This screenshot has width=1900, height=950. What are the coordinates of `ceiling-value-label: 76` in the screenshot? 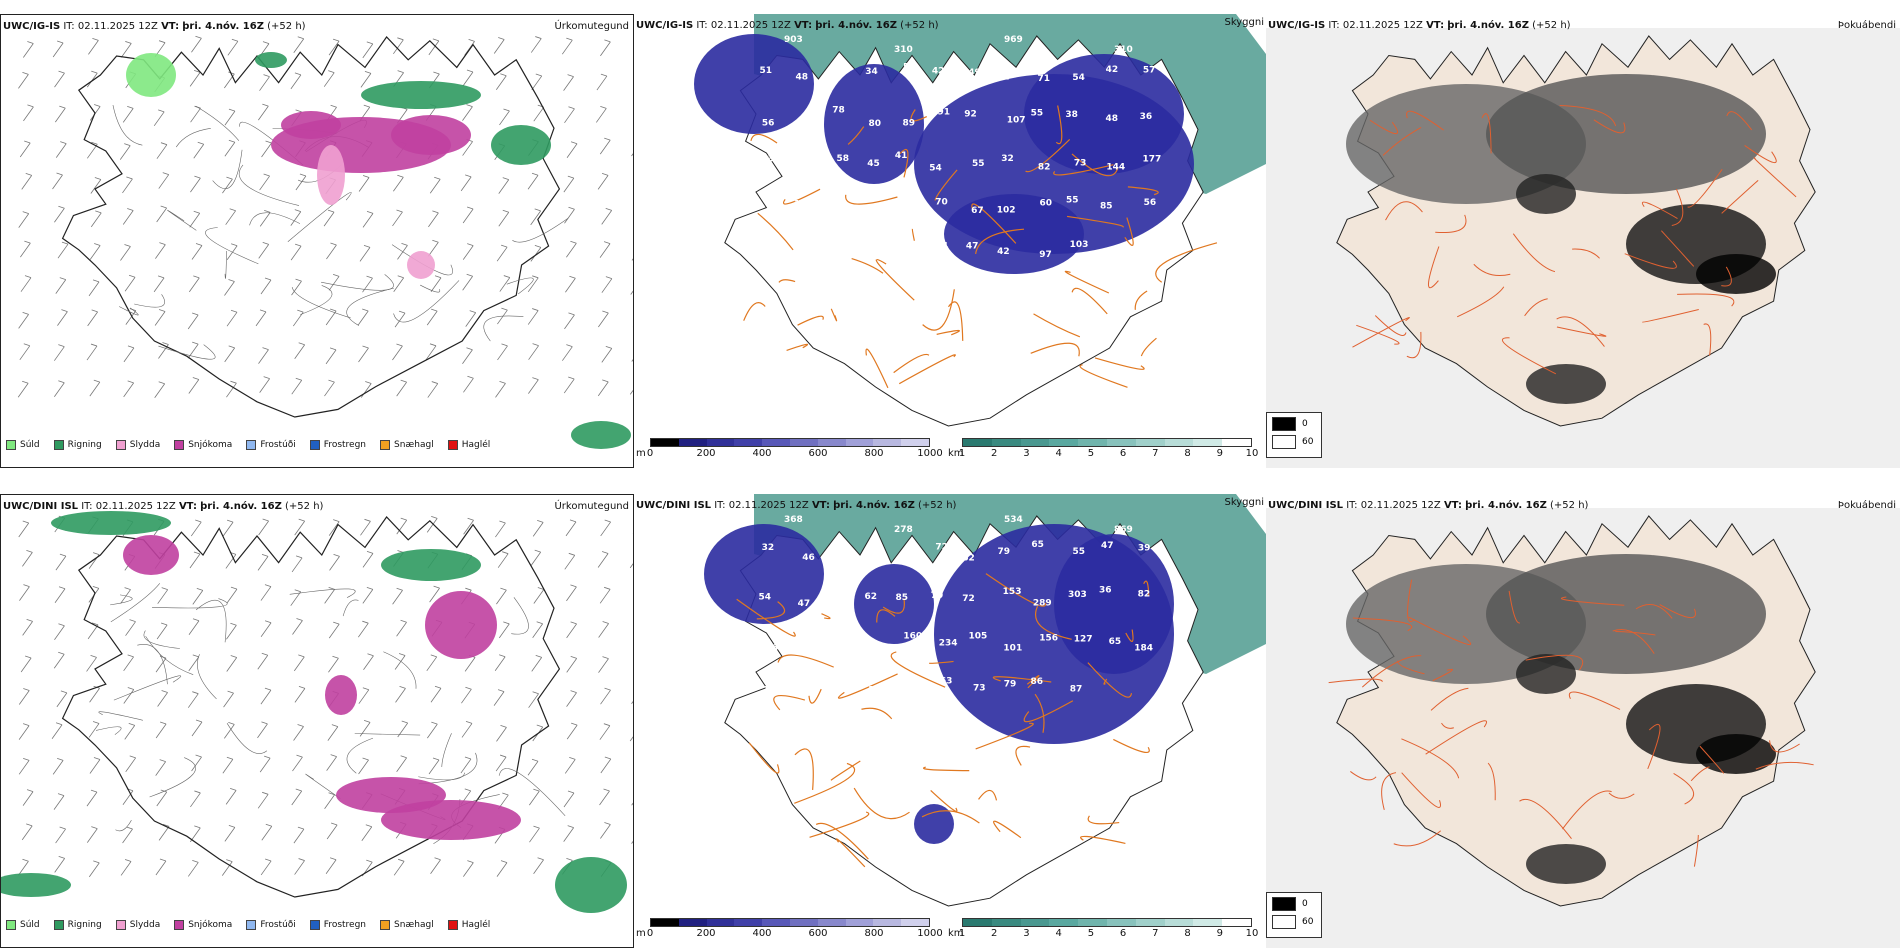 It's located at (833, 594).